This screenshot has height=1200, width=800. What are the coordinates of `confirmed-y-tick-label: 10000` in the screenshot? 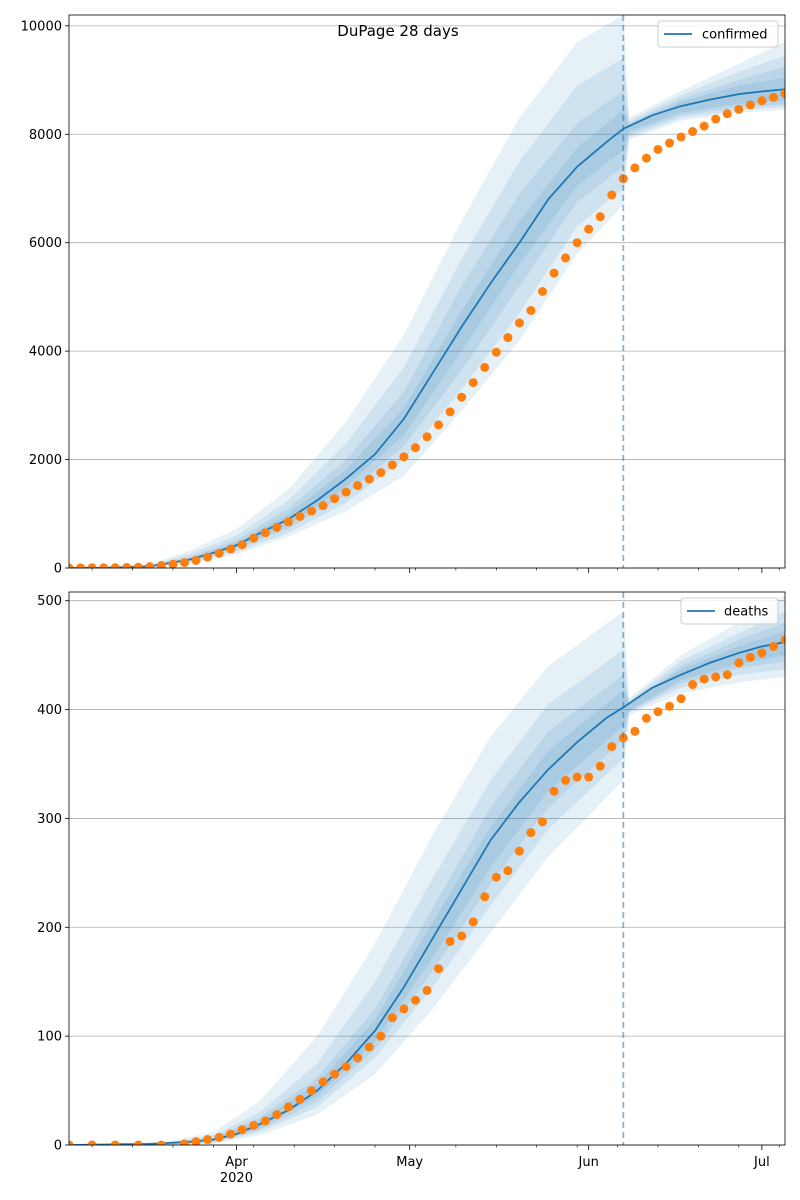 It's located at (41, 26).